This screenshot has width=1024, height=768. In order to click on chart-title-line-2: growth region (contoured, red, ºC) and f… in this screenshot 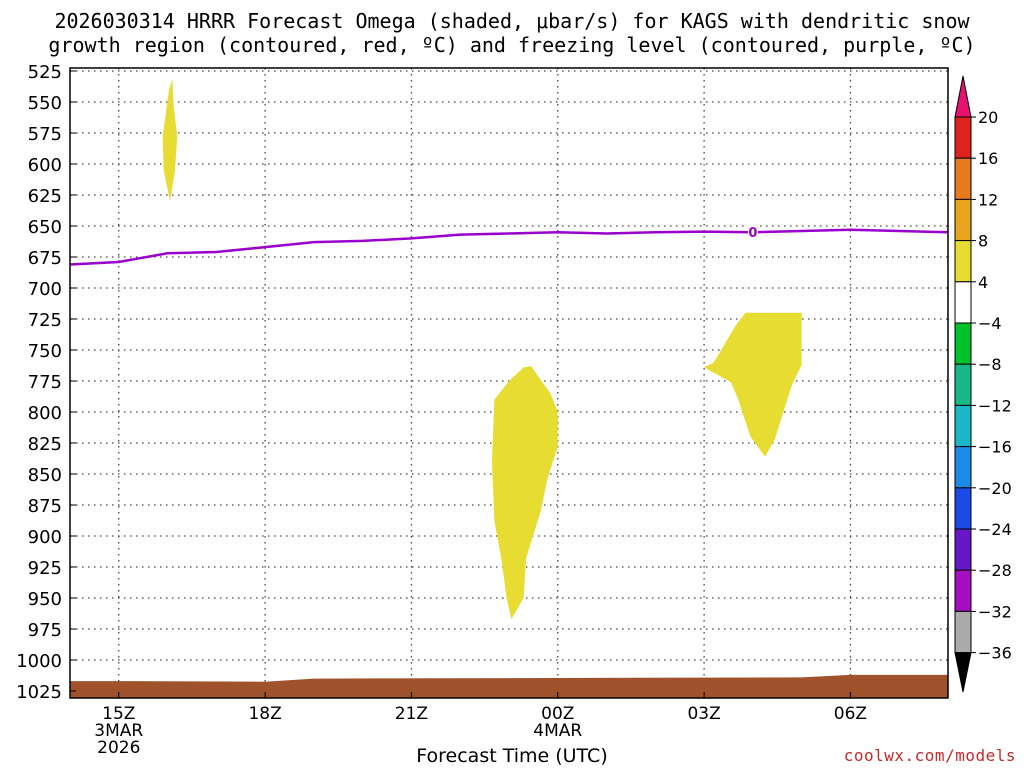, I will do `click(512, 45)`.